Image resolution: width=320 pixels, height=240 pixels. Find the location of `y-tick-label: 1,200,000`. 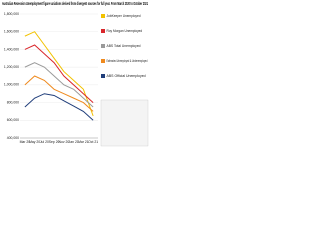

y-tick-label: 1,200,000 is located at coordinates (11, 67).